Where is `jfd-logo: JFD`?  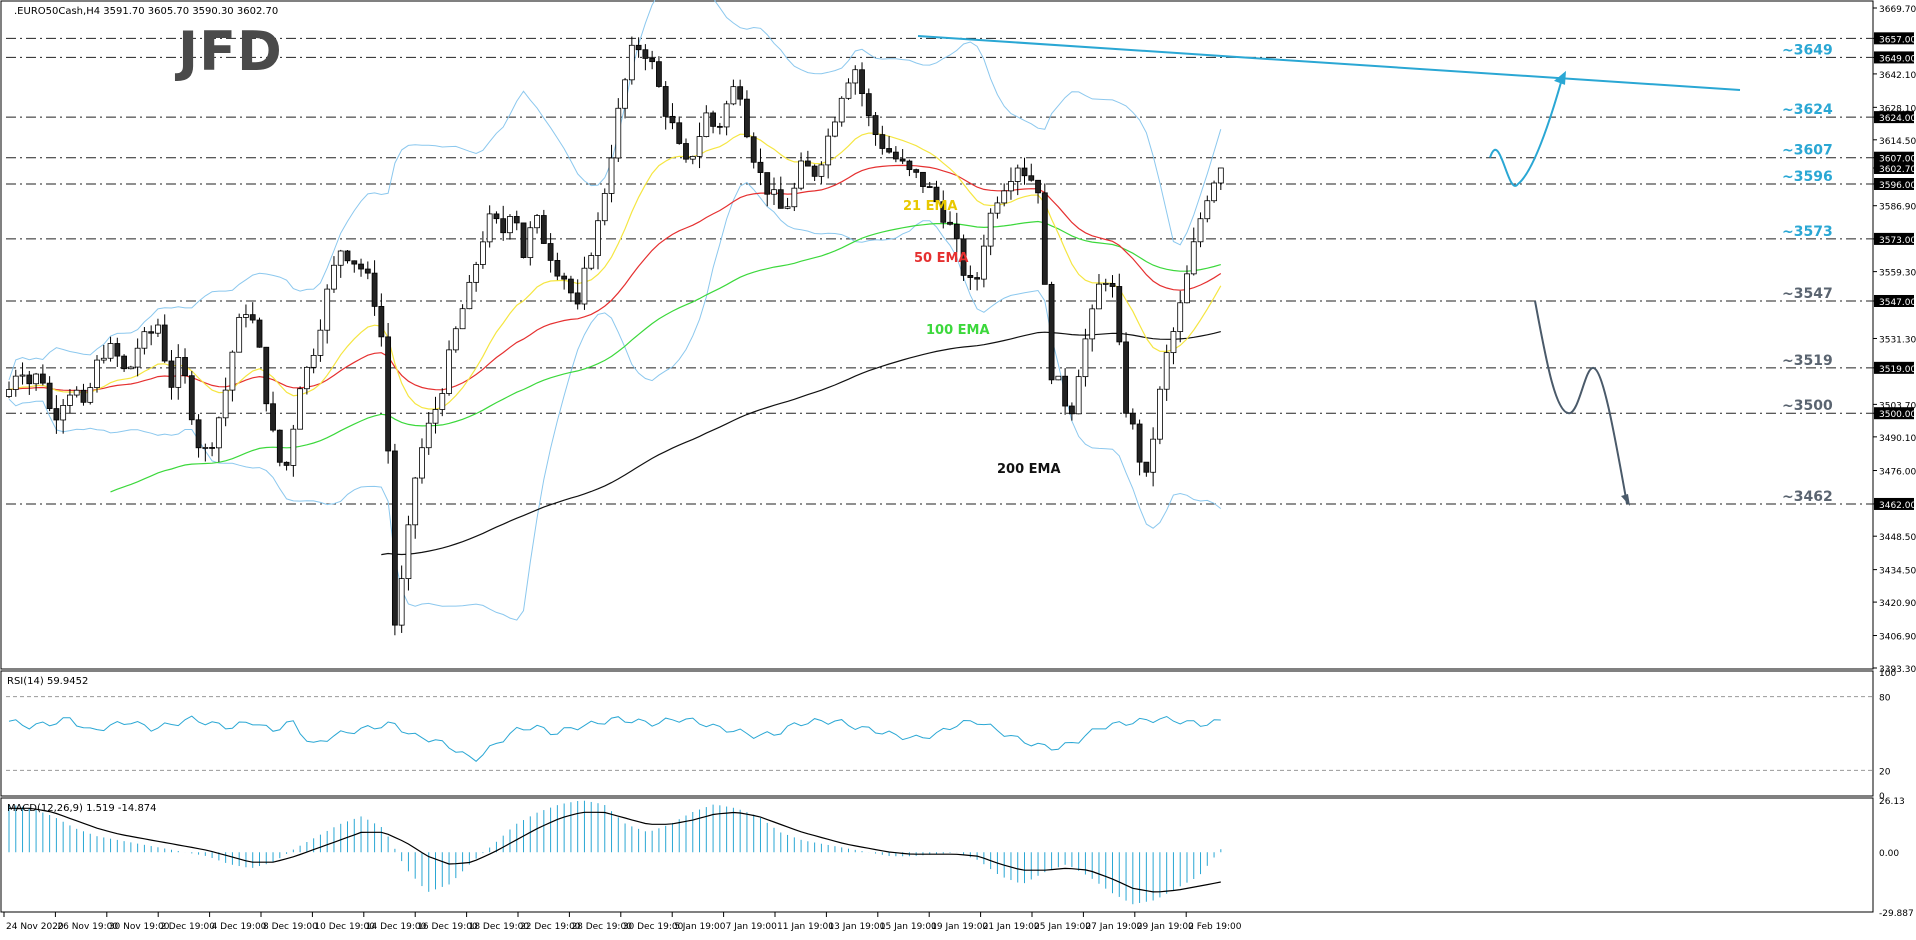
jfd-logo: JFD is located at coordinates (228, 51).